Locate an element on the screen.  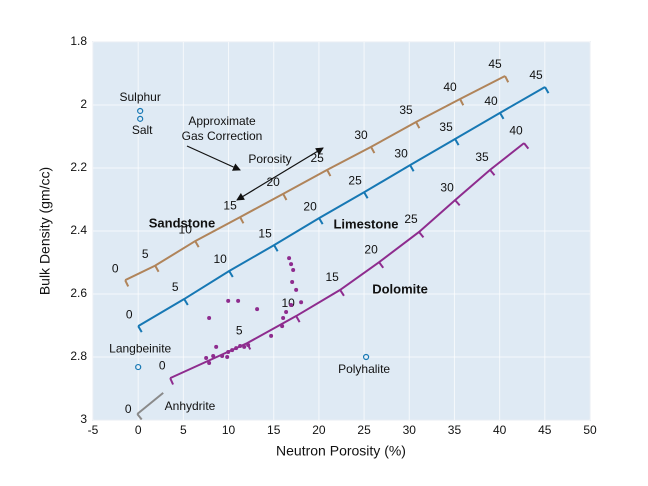
x-tick-label: 10 is located at coordinates (229, 430).